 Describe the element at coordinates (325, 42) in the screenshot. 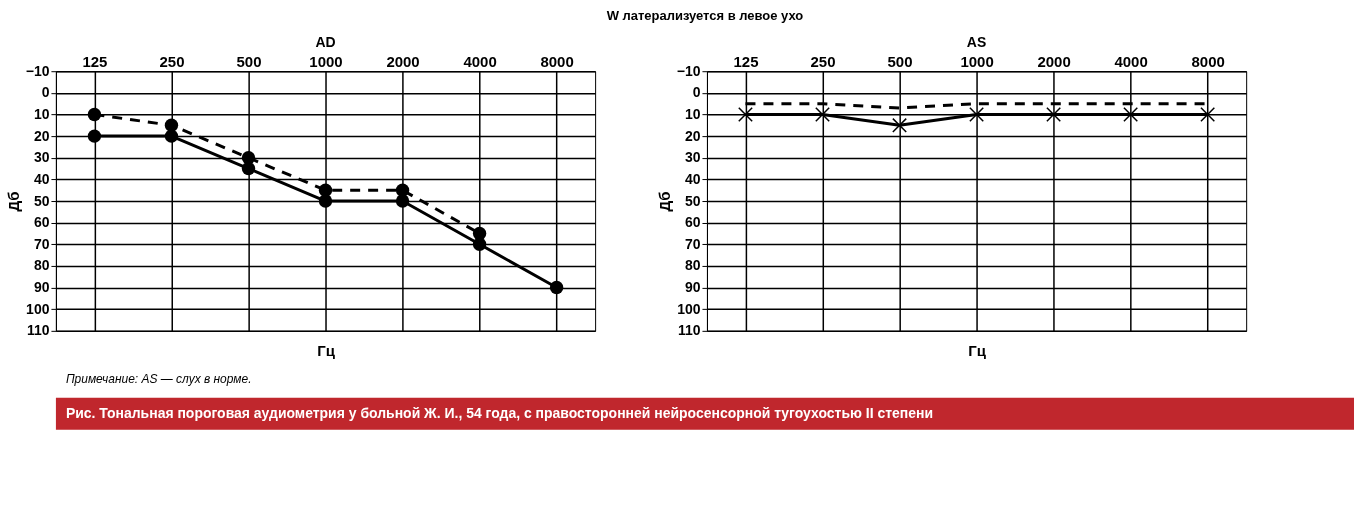

I see `chart-title: AD` at that location.